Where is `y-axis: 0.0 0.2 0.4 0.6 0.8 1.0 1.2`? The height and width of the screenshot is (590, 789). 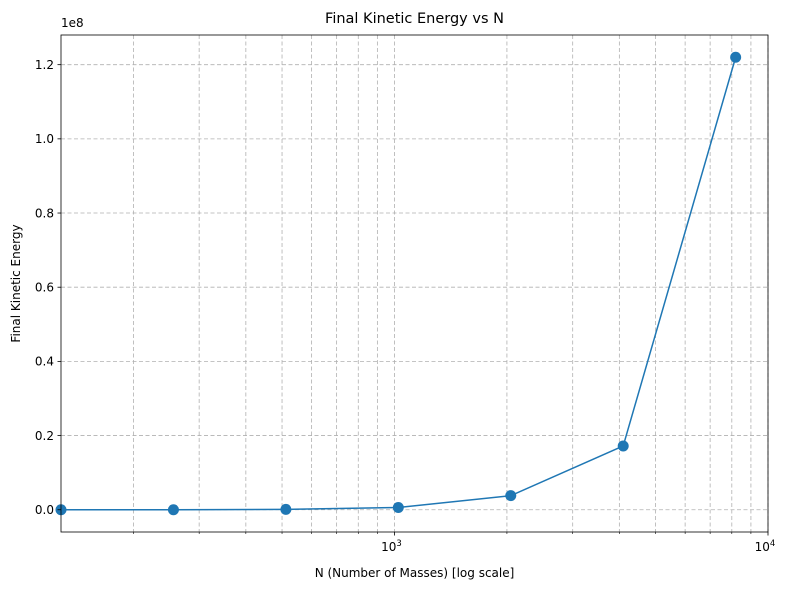
y-axis: 0.0 0.2 0.4 0.6 0.8 1.0 1.2 is located at coordinates (48, 287).